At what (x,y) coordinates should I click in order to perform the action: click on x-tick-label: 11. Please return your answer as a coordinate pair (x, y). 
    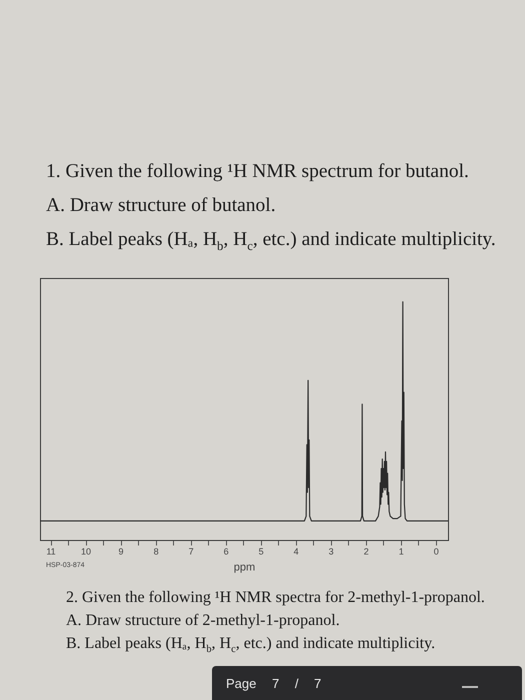
    Looking at the image, I should click on (51, 551).